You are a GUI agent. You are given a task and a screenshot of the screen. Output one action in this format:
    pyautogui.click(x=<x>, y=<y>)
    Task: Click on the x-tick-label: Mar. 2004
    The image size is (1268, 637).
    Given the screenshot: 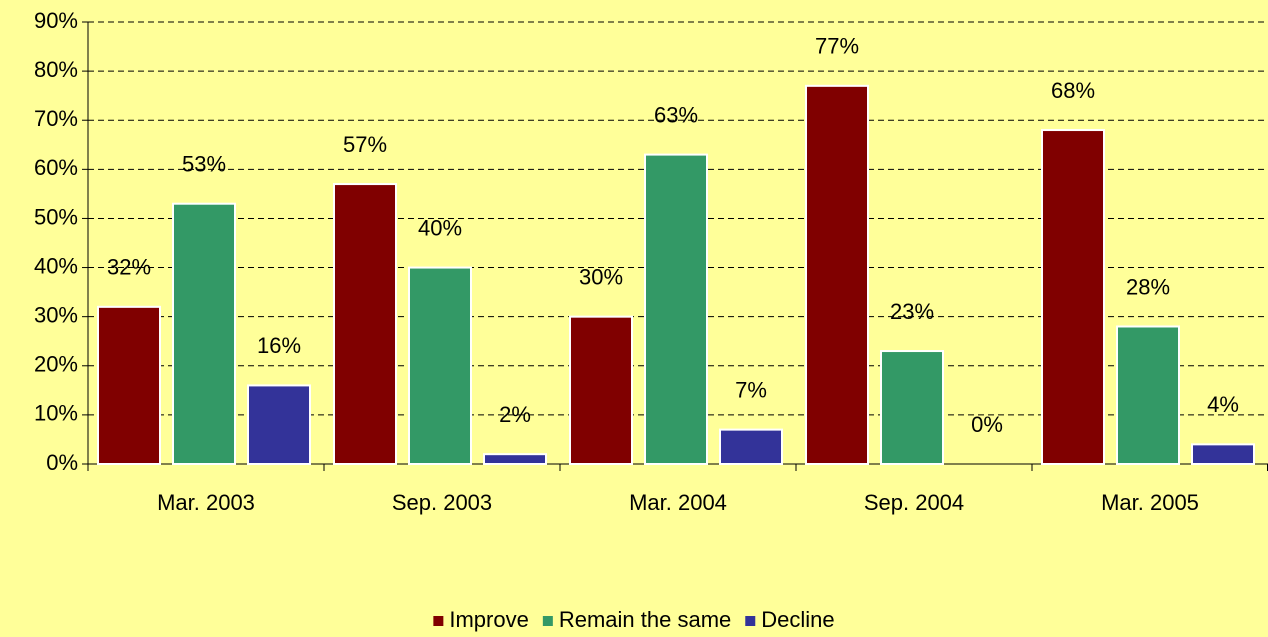 What is the action you would take?
    pyautogui.click(x=678, y=502)
    